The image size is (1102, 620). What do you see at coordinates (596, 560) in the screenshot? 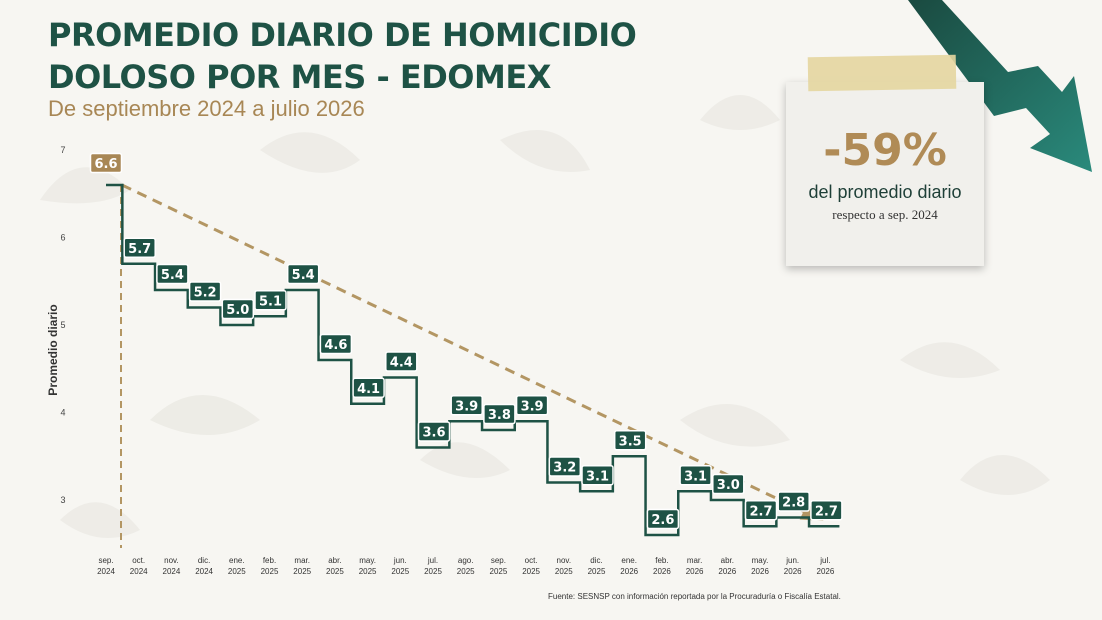
I see `x-tick-label-month: dic.` at bounding box center [596, 560].